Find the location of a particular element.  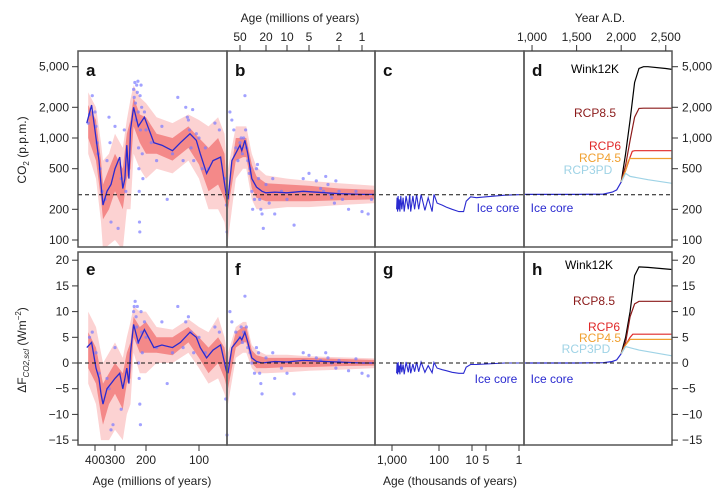

series-line-rcp6-d is located at coordinates (646, 166).